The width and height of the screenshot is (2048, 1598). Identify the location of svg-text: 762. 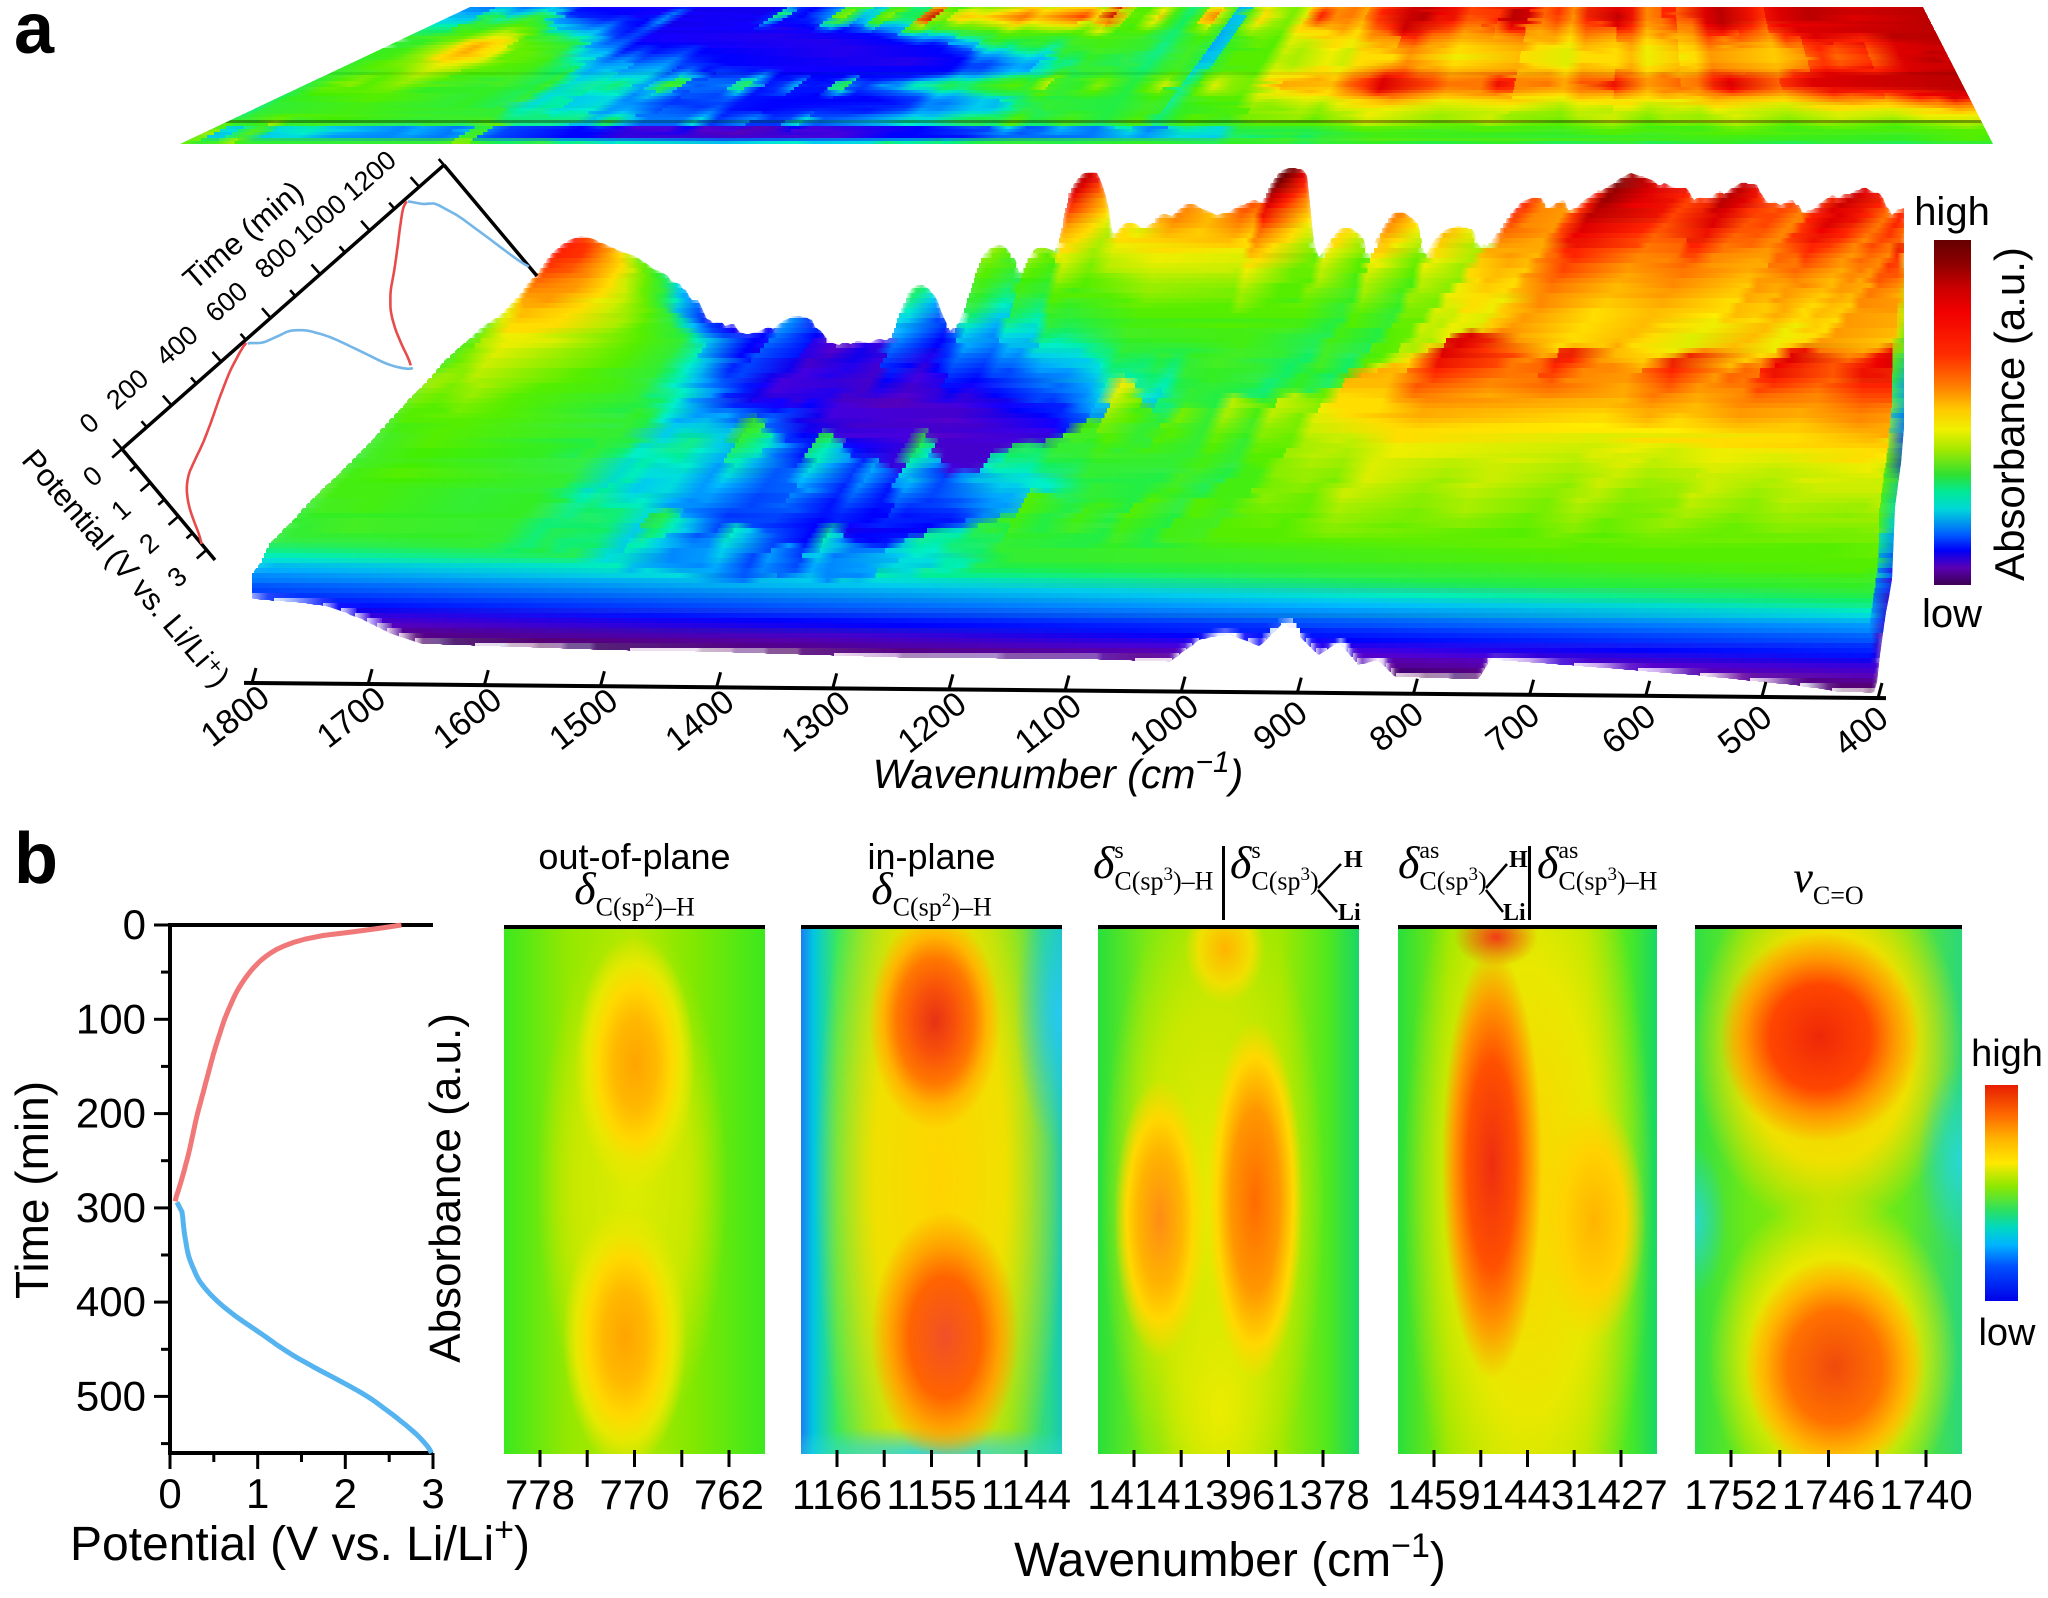
(729, 1494).